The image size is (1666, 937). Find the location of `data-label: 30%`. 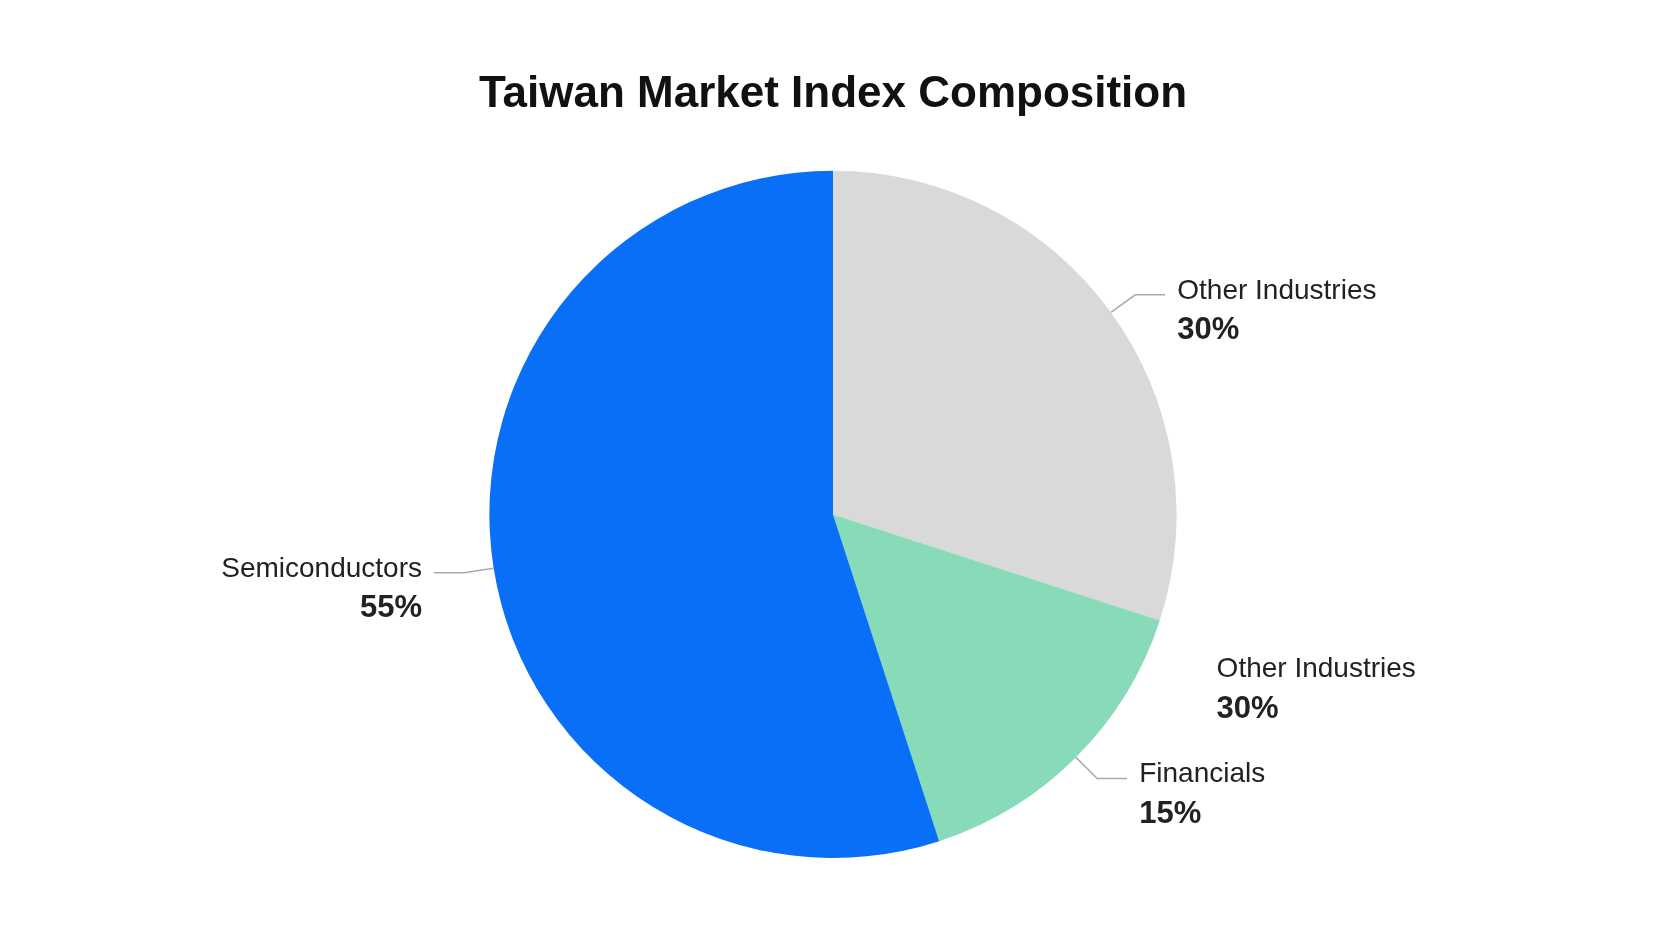

data-label: 30% is located at coordinates (1208, 329).